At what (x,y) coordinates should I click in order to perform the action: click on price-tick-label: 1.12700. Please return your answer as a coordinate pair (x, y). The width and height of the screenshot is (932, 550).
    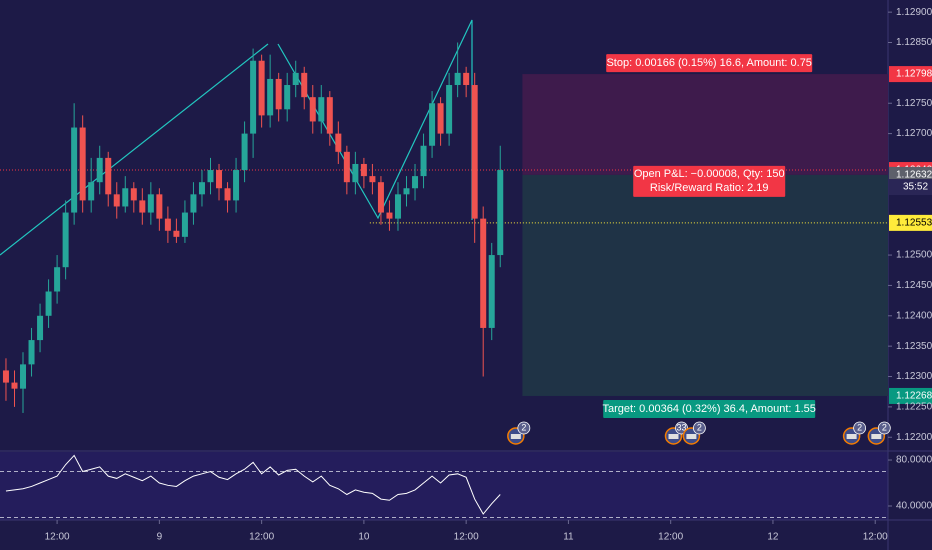
    Looking at the image, I should click on (914, 133).